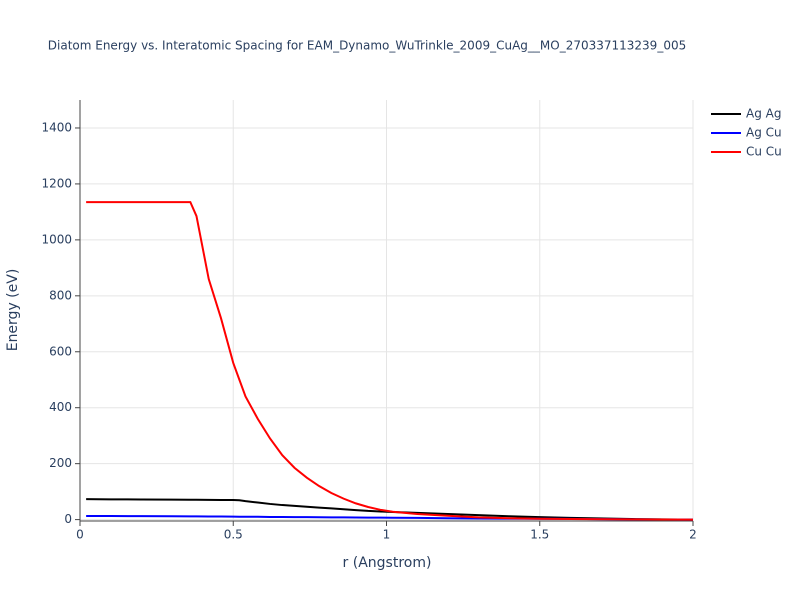  Describe the element at coordinates (13, 310) in the screenshot. I see `y-axis-label: Energy (eV)` at that location.